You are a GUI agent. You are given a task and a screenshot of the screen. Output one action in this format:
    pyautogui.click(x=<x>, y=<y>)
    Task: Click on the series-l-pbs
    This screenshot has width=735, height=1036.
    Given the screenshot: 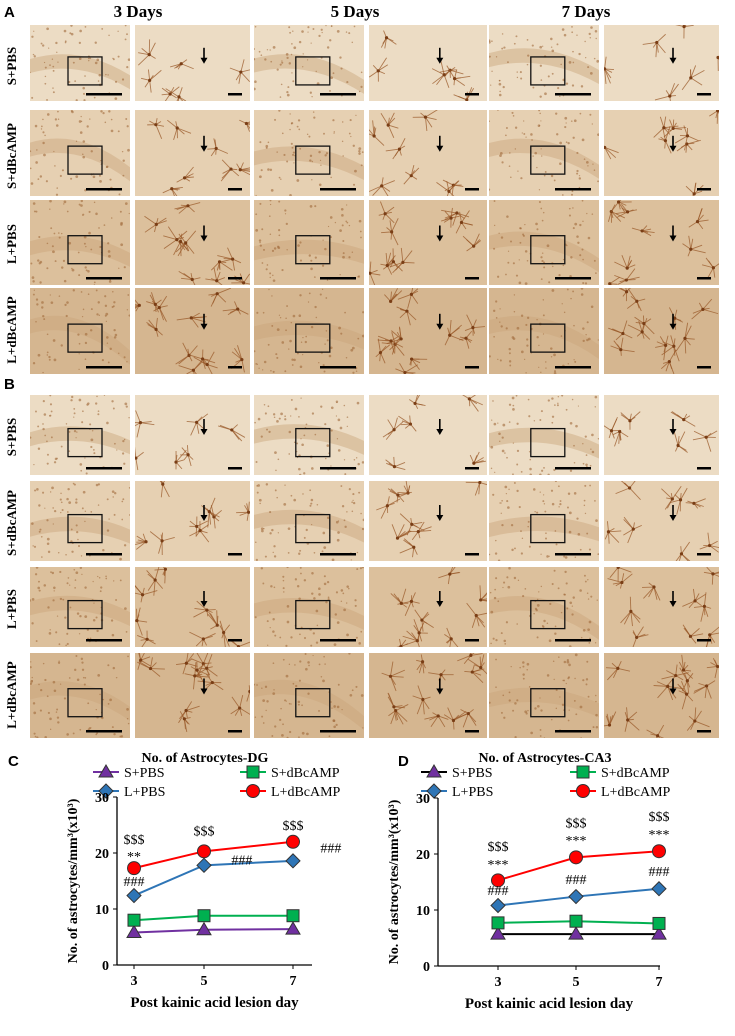 What is the action you would take?
    pyautogui.click(x=213, y=878)
    